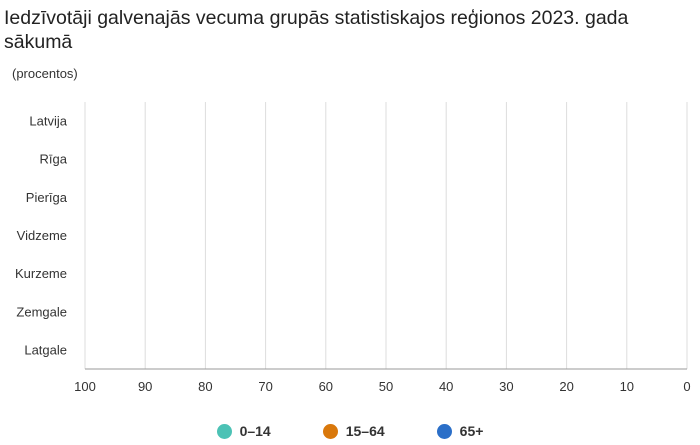 The height and width of the screenshot is (445, 700). Describe the element at coordinates (54, 159) in the screenshot. I see `y-category-label-riga: Rīga` at that location.